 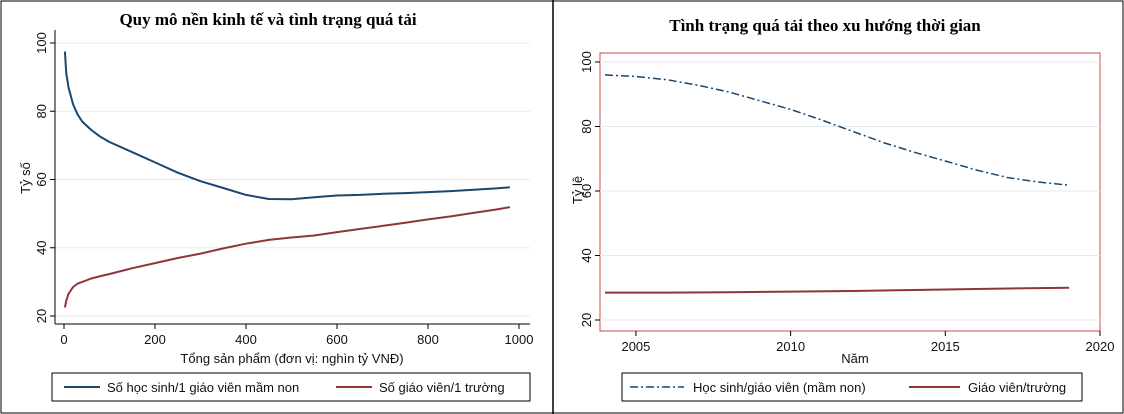 I want to click on legend-label-teachers-per-school: Số giáo viên/1 trường, so click(x=442, y=387).